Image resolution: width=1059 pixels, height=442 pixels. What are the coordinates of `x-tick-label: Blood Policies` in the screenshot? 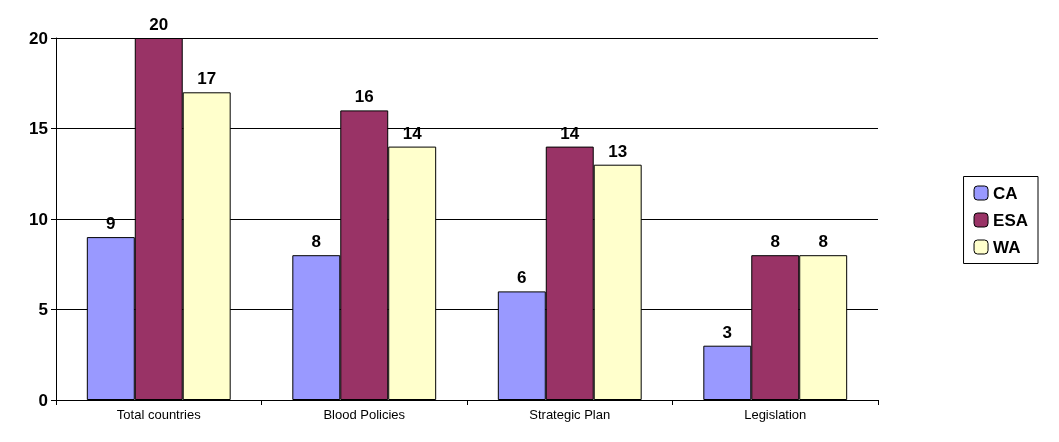 It's located at (364, 414).